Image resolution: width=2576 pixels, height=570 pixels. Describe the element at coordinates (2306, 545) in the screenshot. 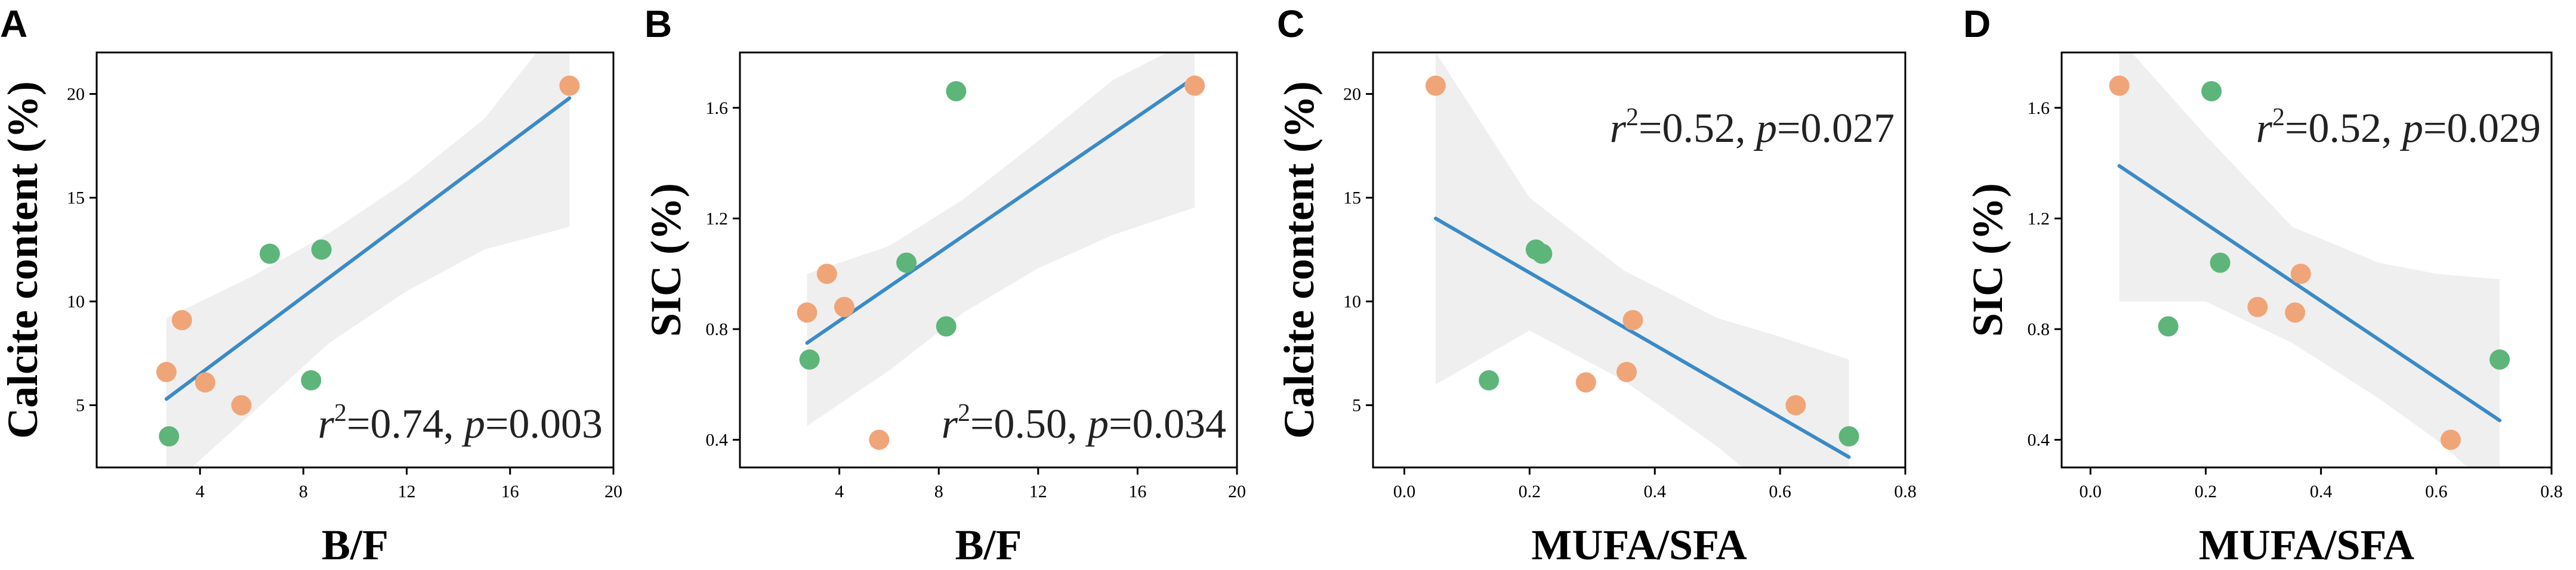

I see `x-axis-title: MUFA/SFA` at that location.